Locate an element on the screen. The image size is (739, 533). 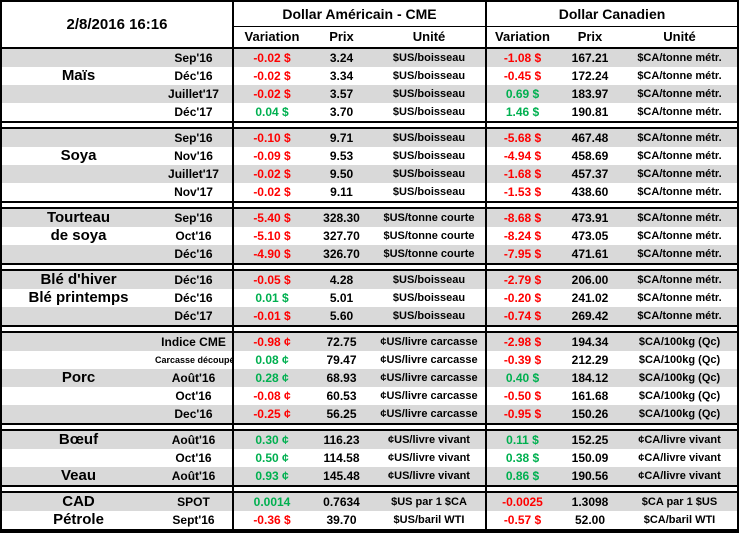
cad-variation: 1.46 $ is located at coordinates (521, 112).